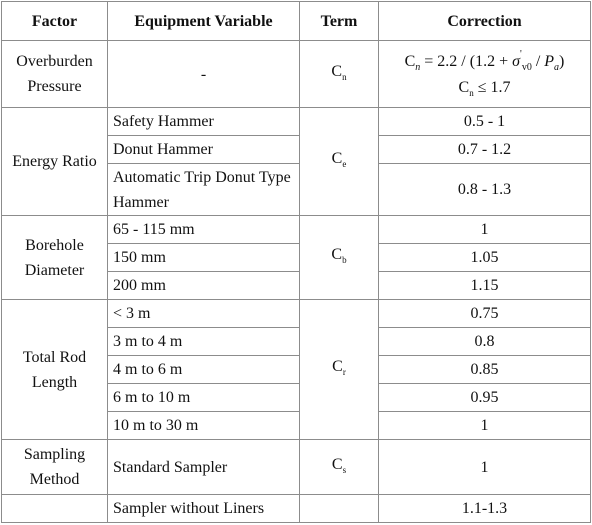  What do you see at coordinates (484, 341) in the screenshot?
I see `correction-cell: 0.8` at bounding box center [484, 341].